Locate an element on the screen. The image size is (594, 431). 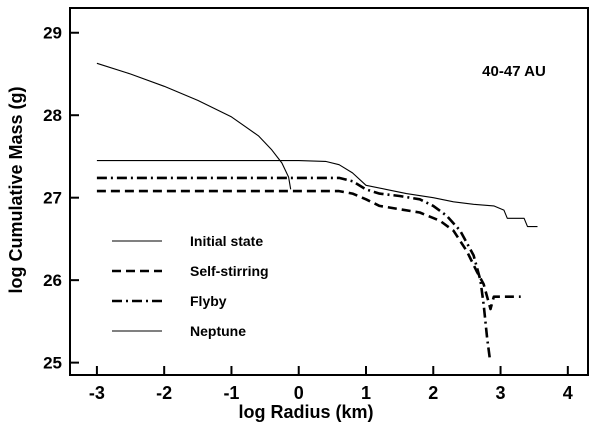
y-tick-label: 26 is located at coordinates (52, 280).